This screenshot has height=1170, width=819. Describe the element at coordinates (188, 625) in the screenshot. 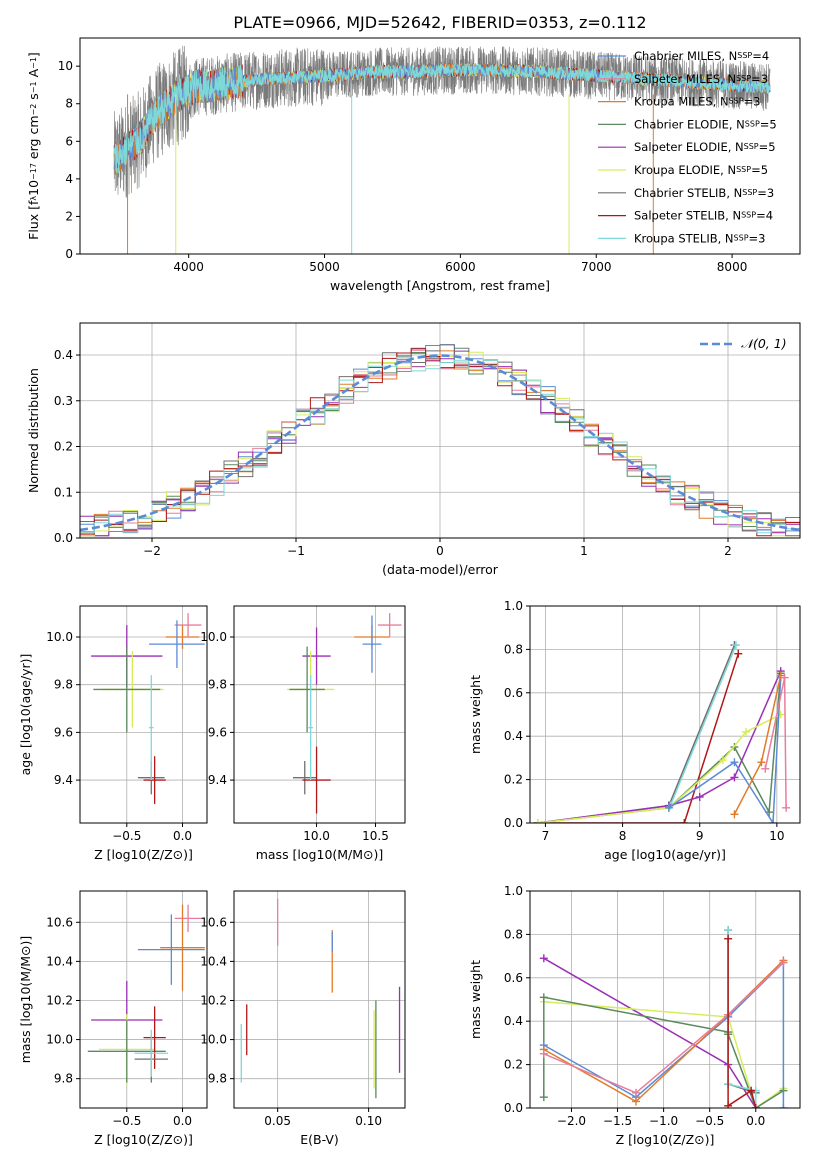

I see `errorbar-point-salpeter_miles` at that location.